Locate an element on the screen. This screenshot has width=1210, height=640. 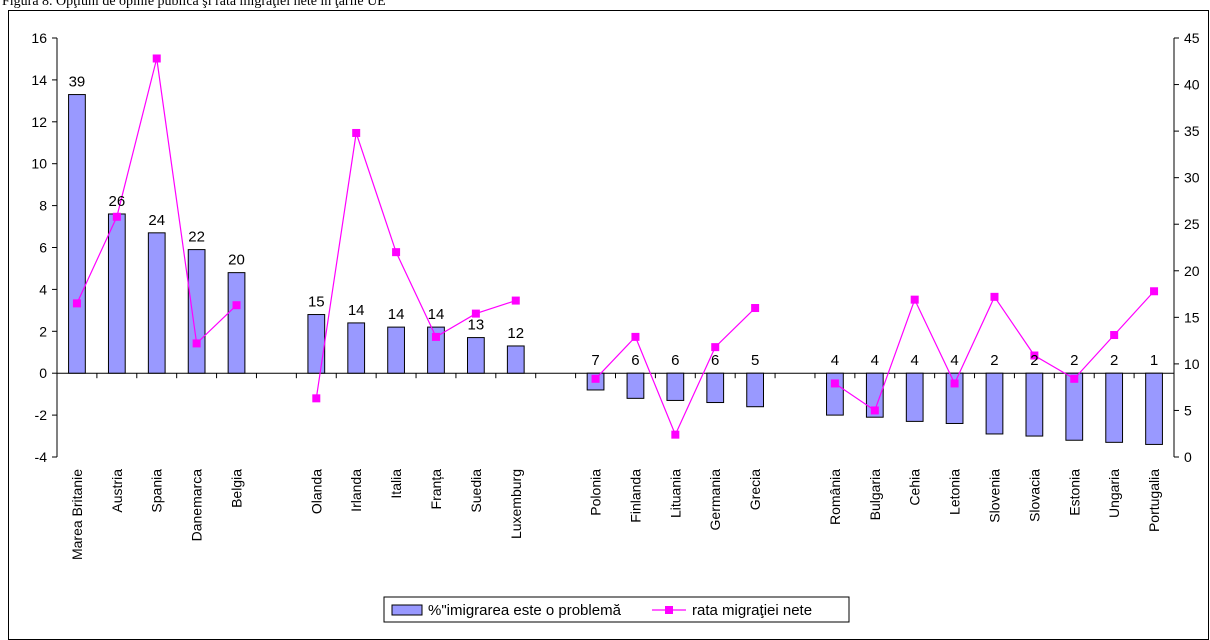
category-label: Portugalia is located at coordinates (1154, 500).